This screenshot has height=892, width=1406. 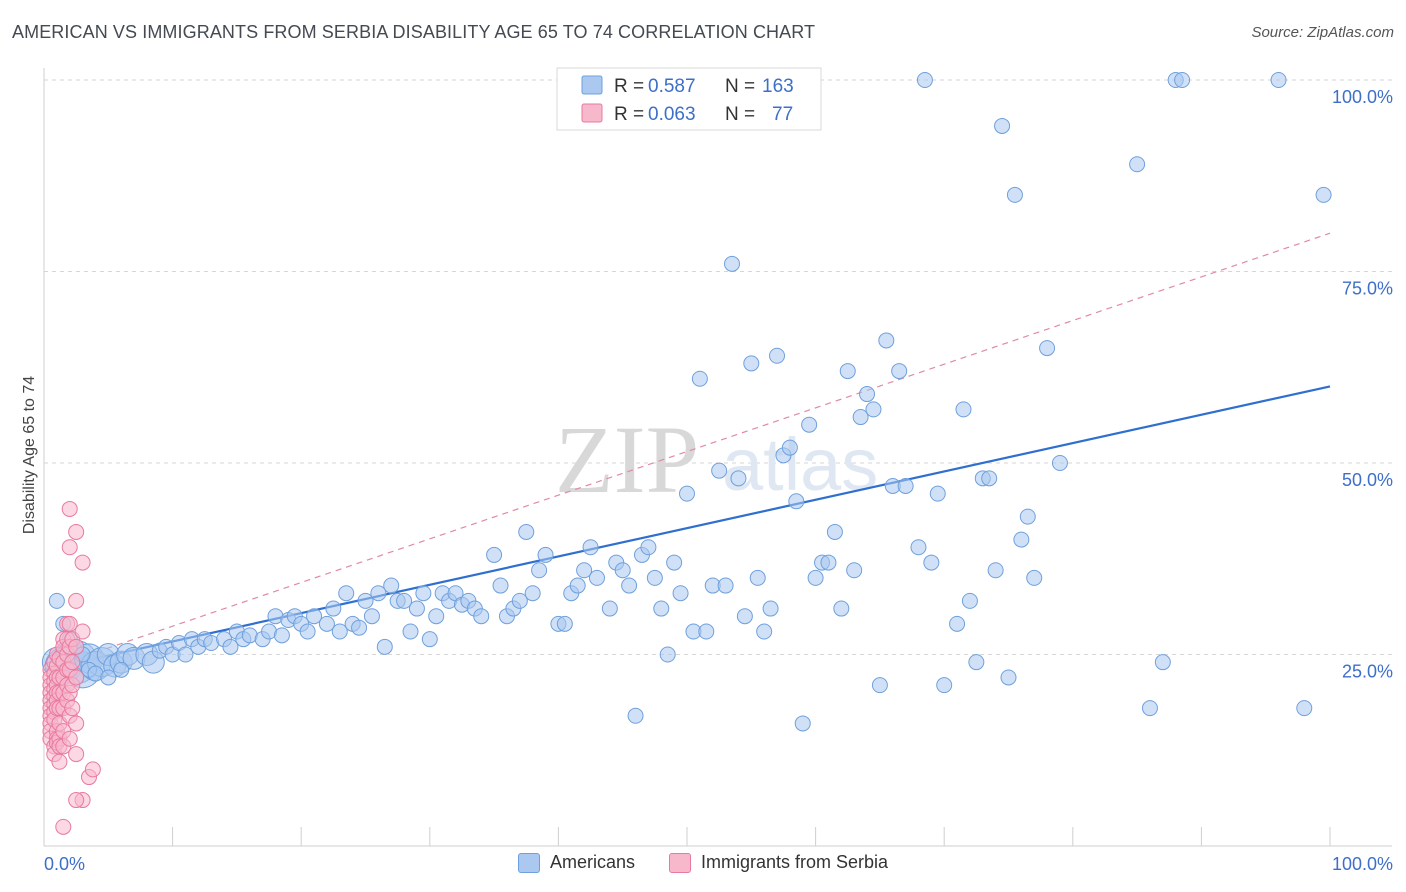 What do you see at coordinates (782, 114) in the screenshot?
I see `legend-n-value-2: 77` at bounding box center [782, 114].